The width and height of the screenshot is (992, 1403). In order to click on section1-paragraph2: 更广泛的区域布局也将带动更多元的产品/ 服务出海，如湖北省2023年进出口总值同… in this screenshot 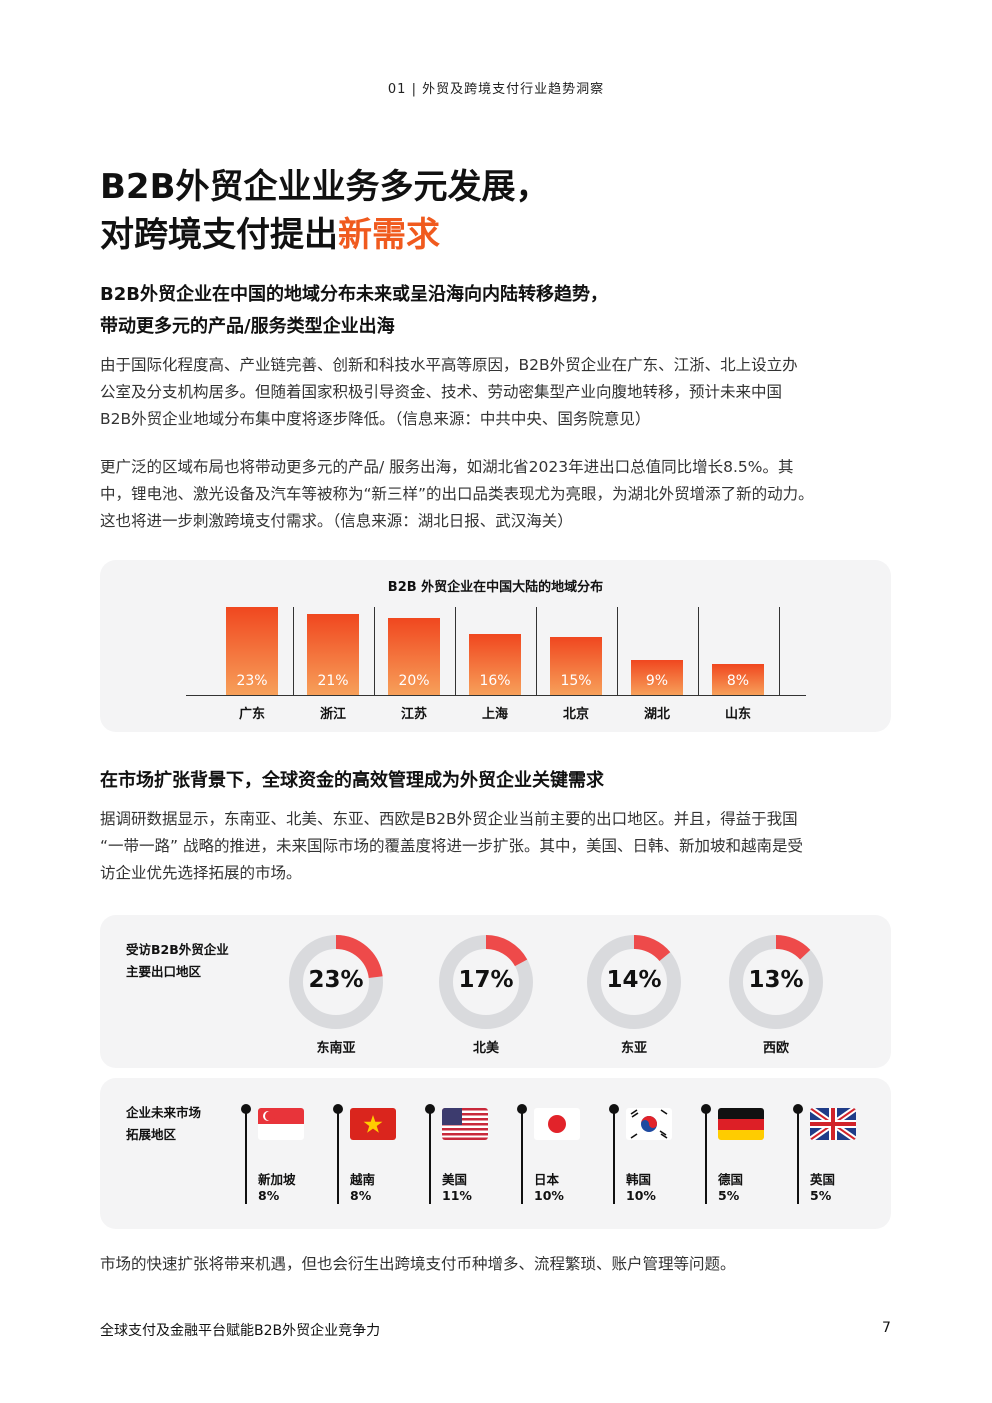, I will do `click(497, 494)`.